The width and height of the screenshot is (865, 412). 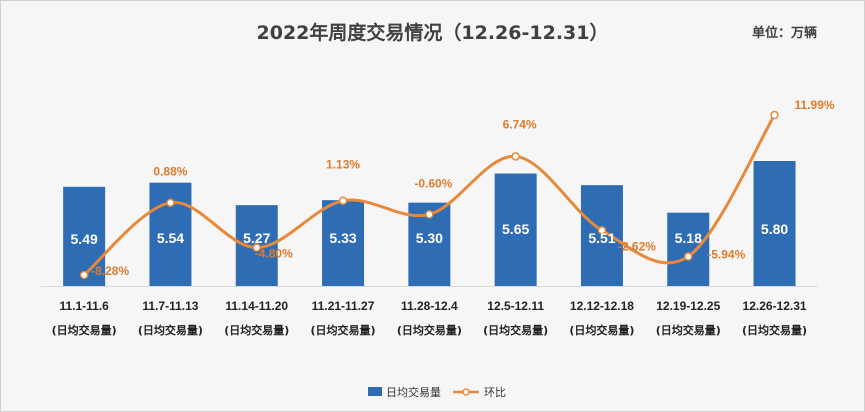 What do you see at coordinates (375, 391) in the screenshot?
I see `legend-bar-swatch` at bounding box center [375, 391].